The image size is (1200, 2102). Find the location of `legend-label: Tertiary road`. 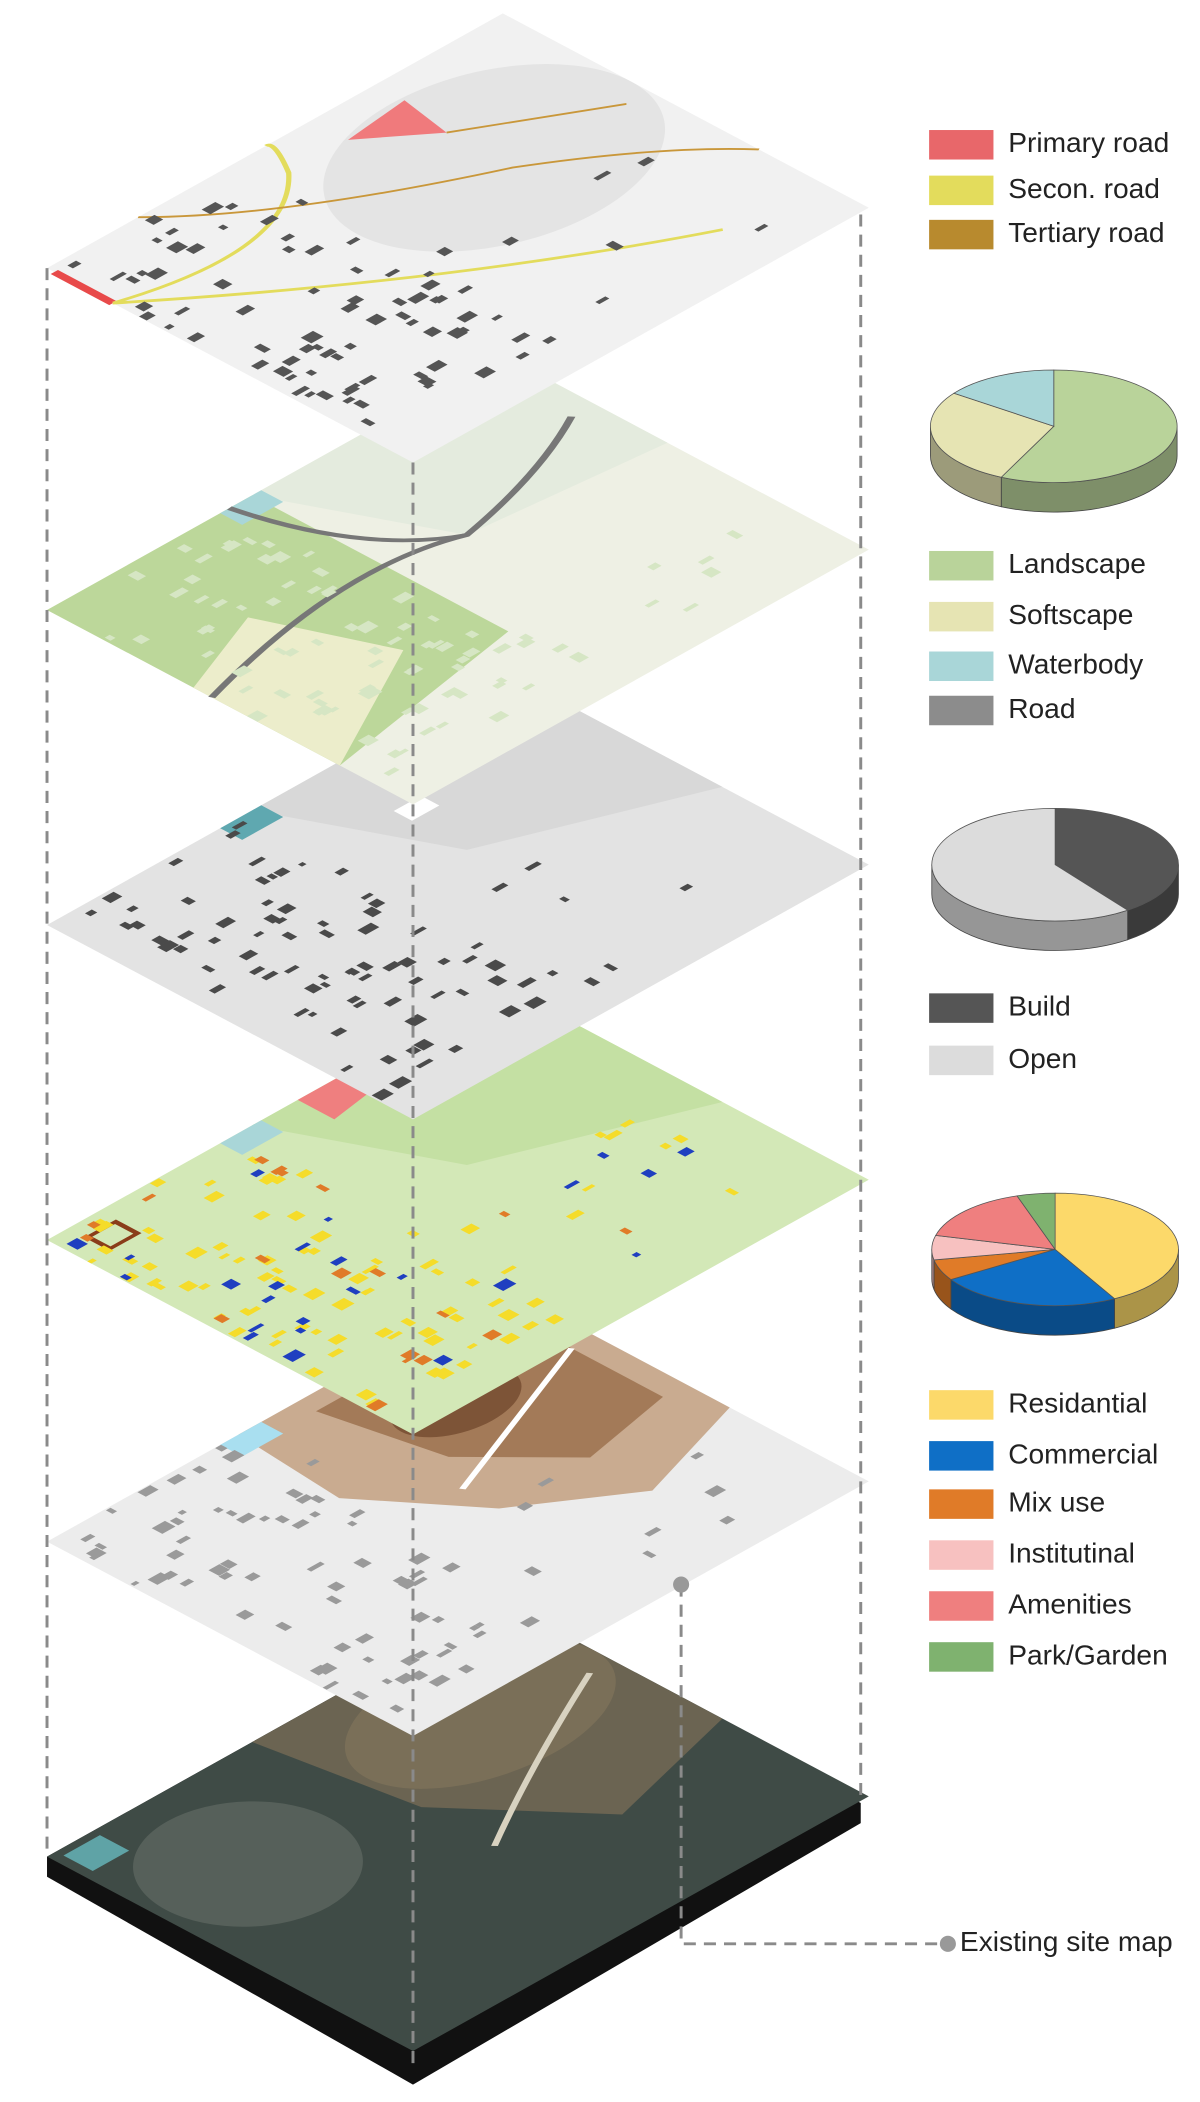

legend-label: Tertiary road is located at coordinates (1086, 232).